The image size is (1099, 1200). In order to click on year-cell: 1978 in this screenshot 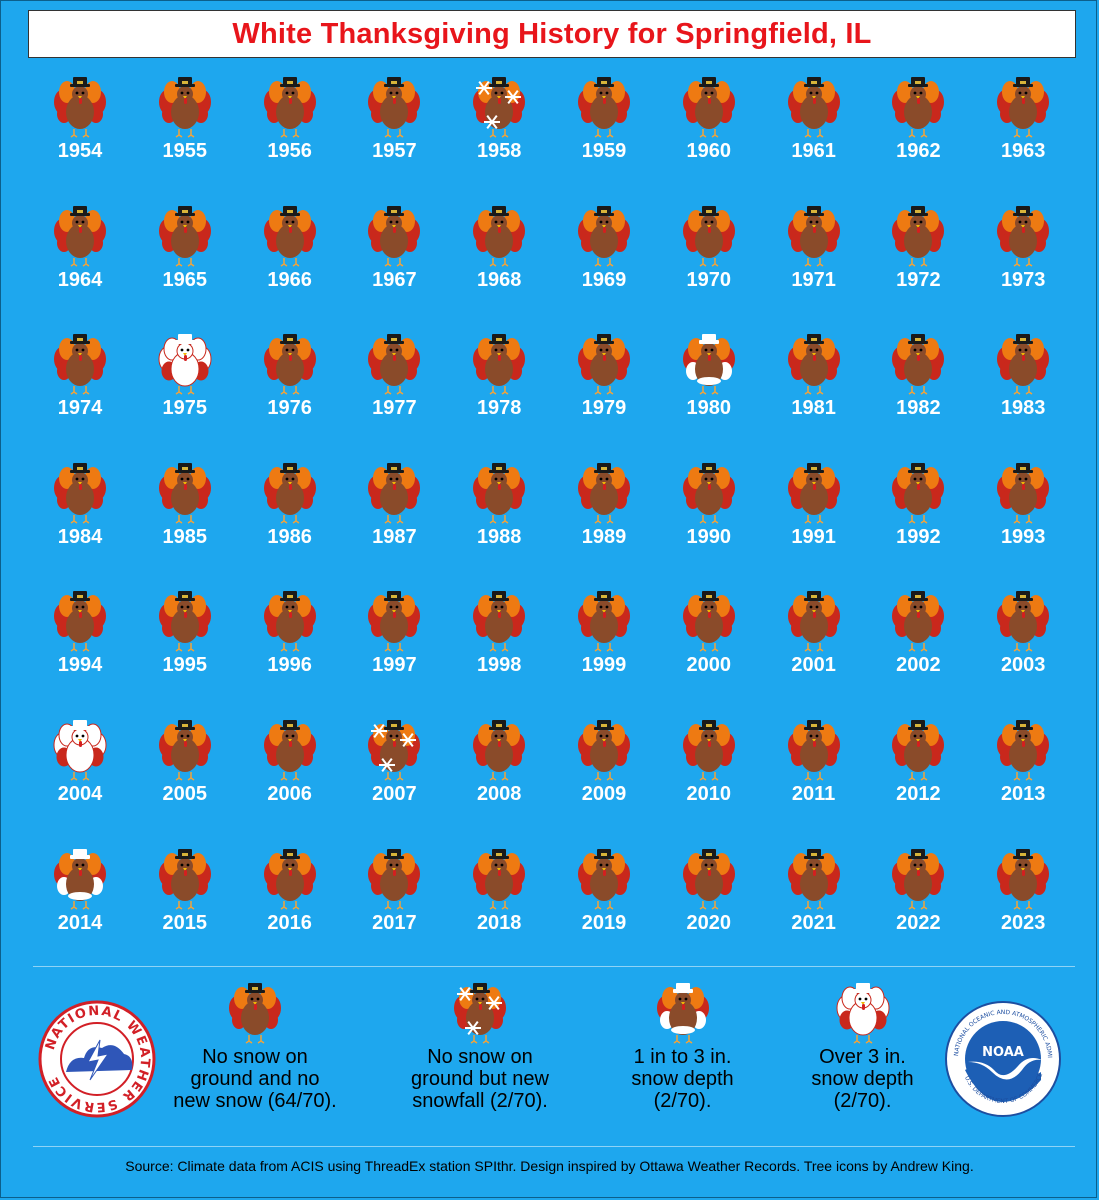, I will do `click(499, 382)`.